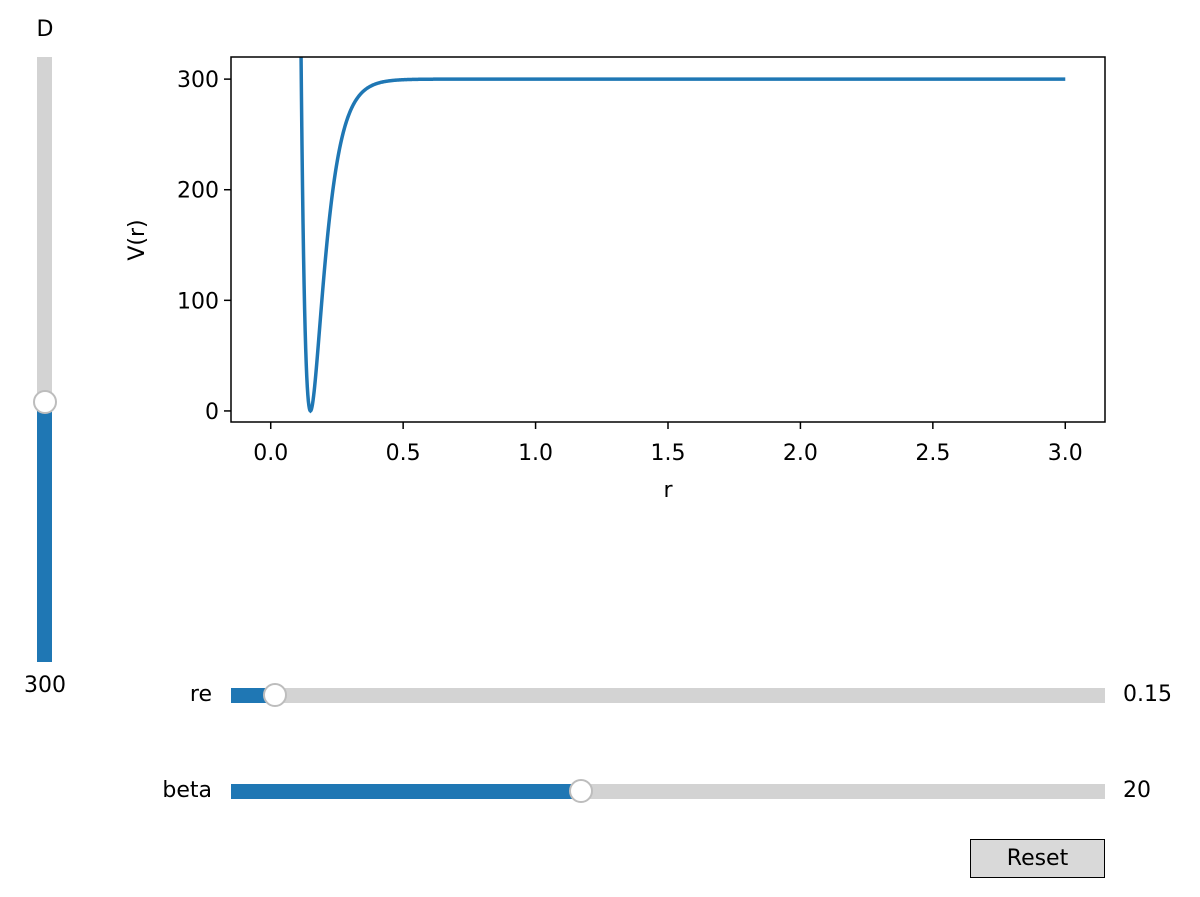  I want to click on x-tick-label: 0.5, so click(403, 453).